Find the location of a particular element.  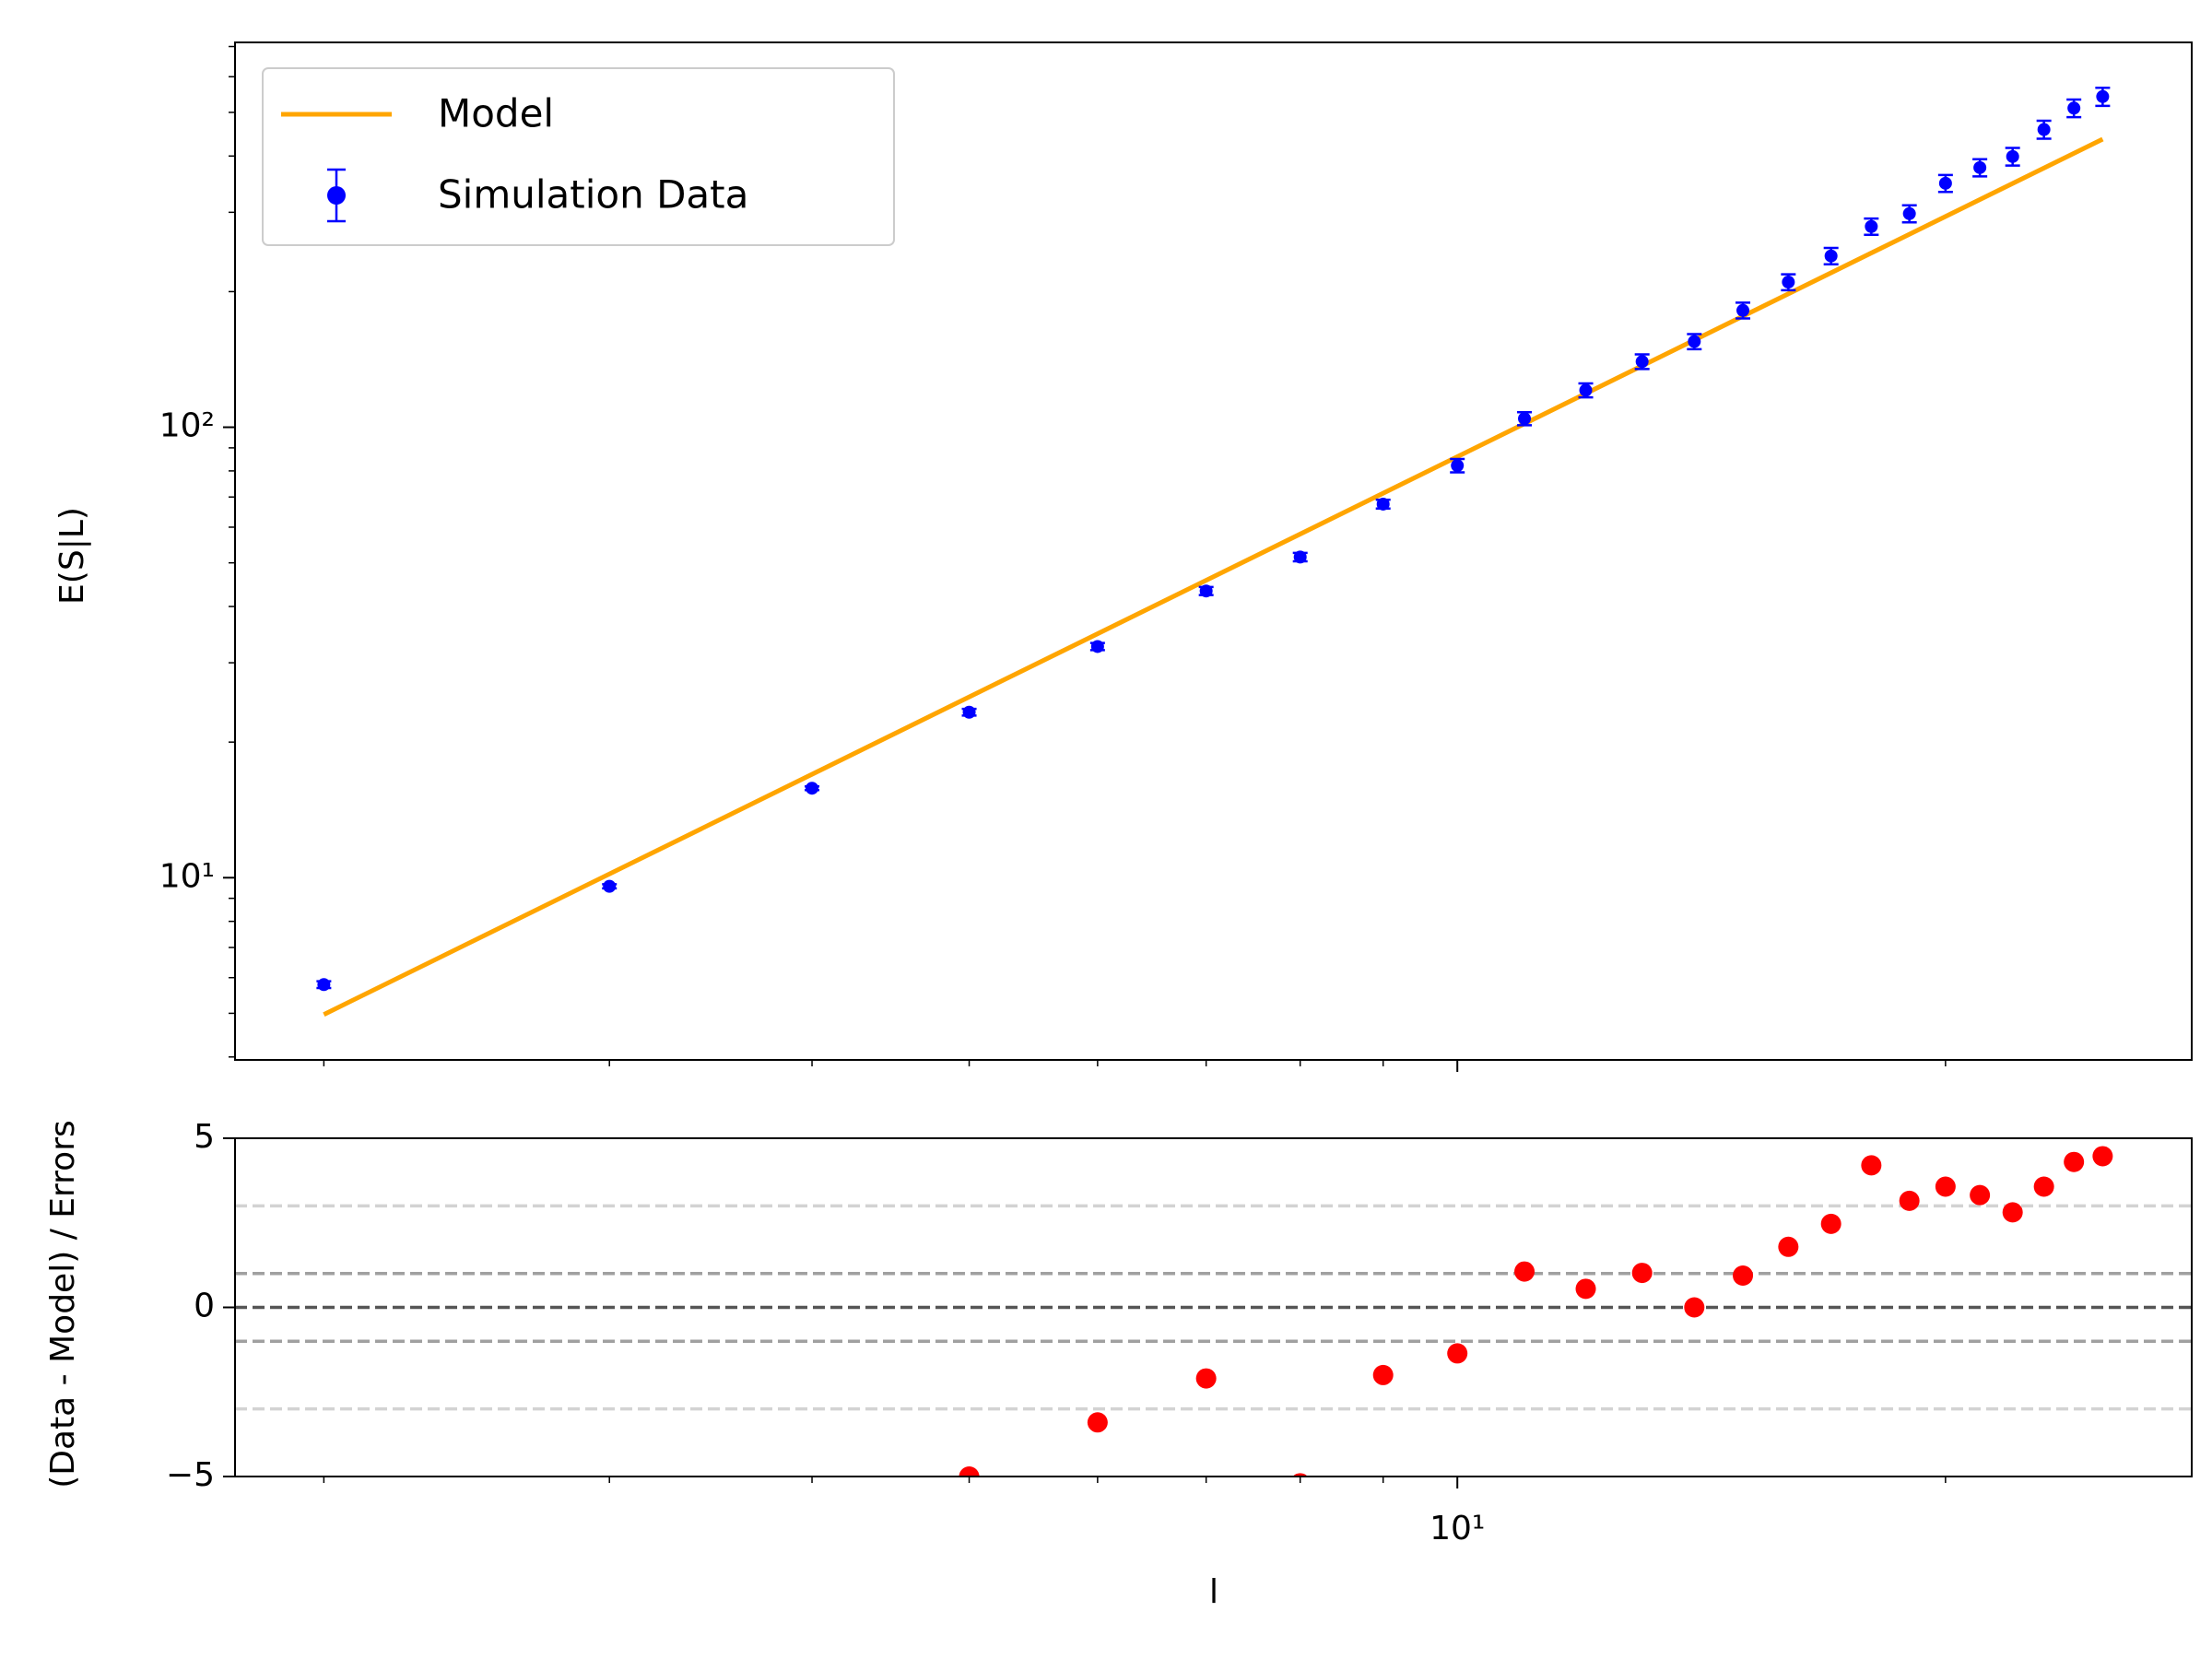

y-tick-label: 5 is located at coordinates (204, 1137).